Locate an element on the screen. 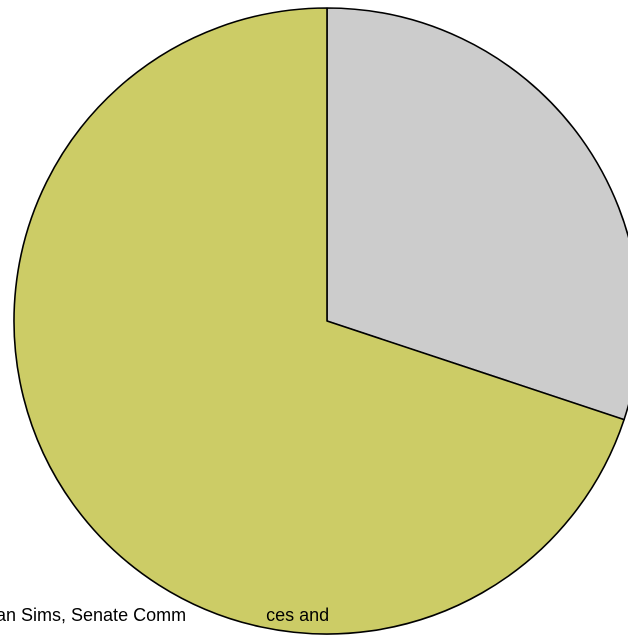  caption-right-text: ces and is located at coordinates (298, 615).